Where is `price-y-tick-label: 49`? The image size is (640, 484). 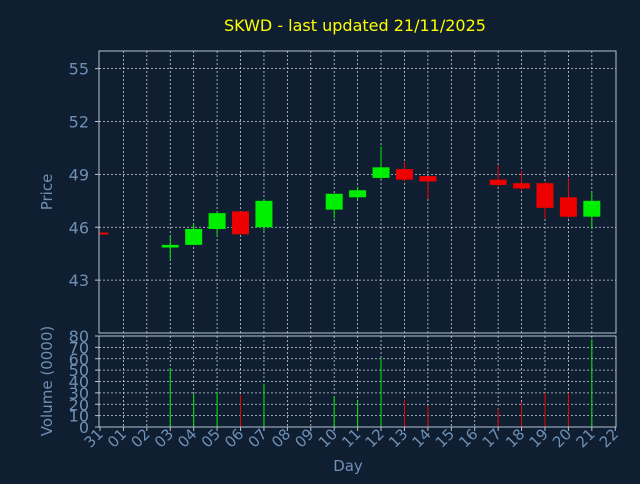
price-y-tick-label: 49 is located at coordinates (79, 174).